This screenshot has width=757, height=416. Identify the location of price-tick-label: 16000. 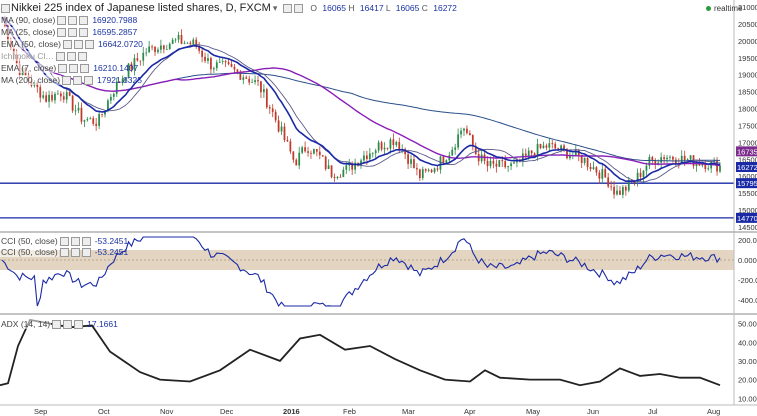
(747, 176).